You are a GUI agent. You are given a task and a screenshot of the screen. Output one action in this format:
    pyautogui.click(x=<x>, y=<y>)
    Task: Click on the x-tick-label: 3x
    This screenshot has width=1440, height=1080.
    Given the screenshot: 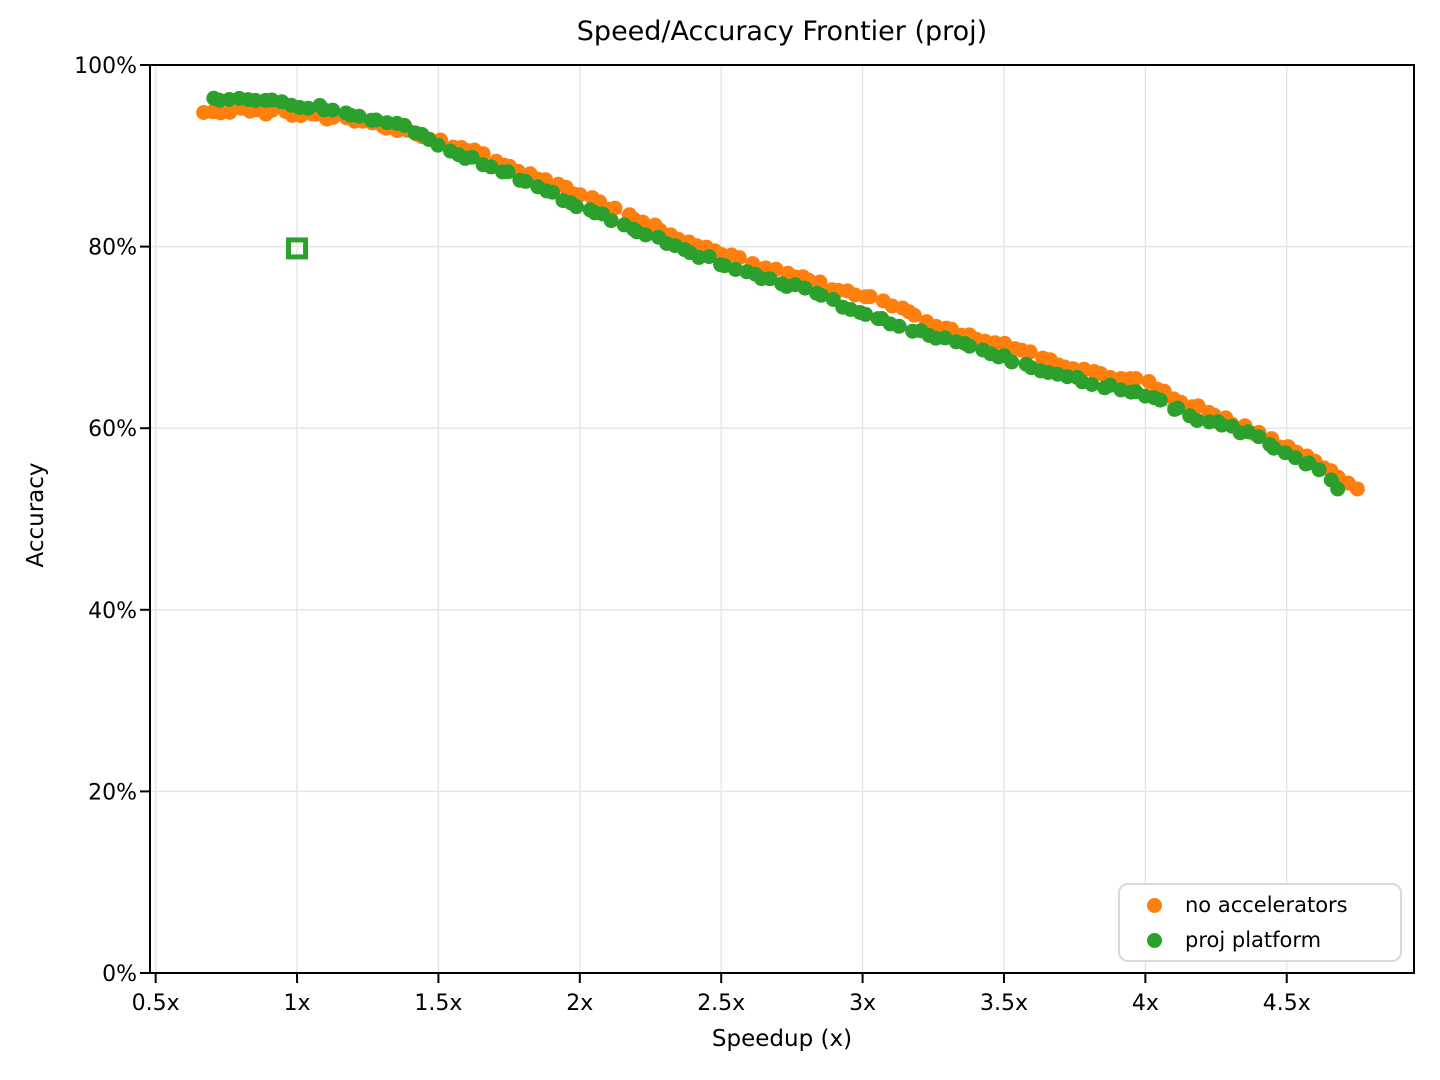 What is the action you would take?
    pyautogui.click(x=862, y=1003)
    